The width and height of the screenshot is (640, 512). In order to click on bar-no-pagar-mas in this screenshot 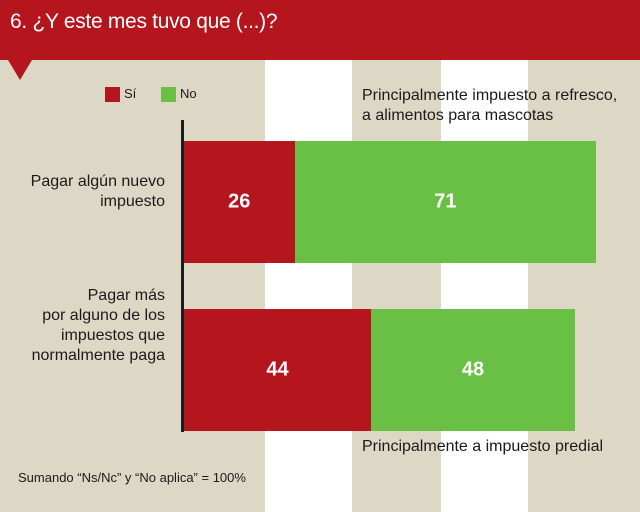, I will do `click(473, 370)`.